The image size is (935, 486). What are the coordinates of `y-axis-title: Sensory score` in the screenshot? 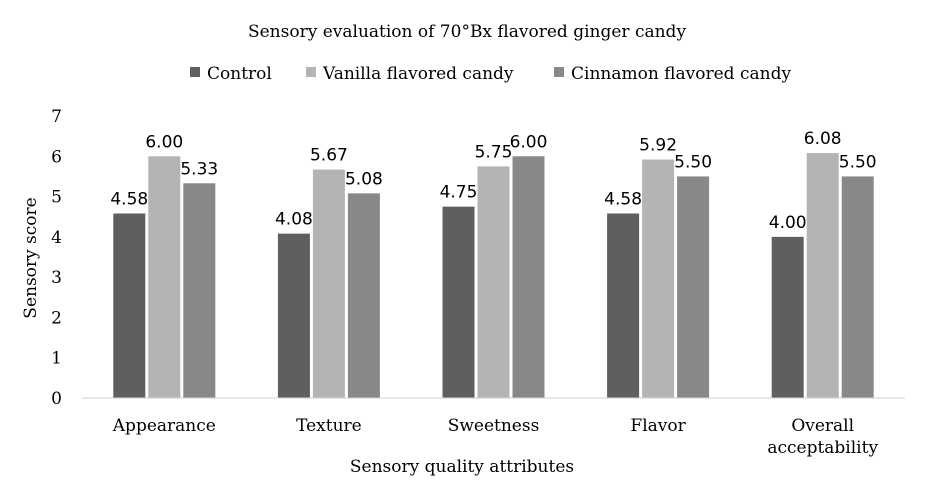 It's located at (31, 257).